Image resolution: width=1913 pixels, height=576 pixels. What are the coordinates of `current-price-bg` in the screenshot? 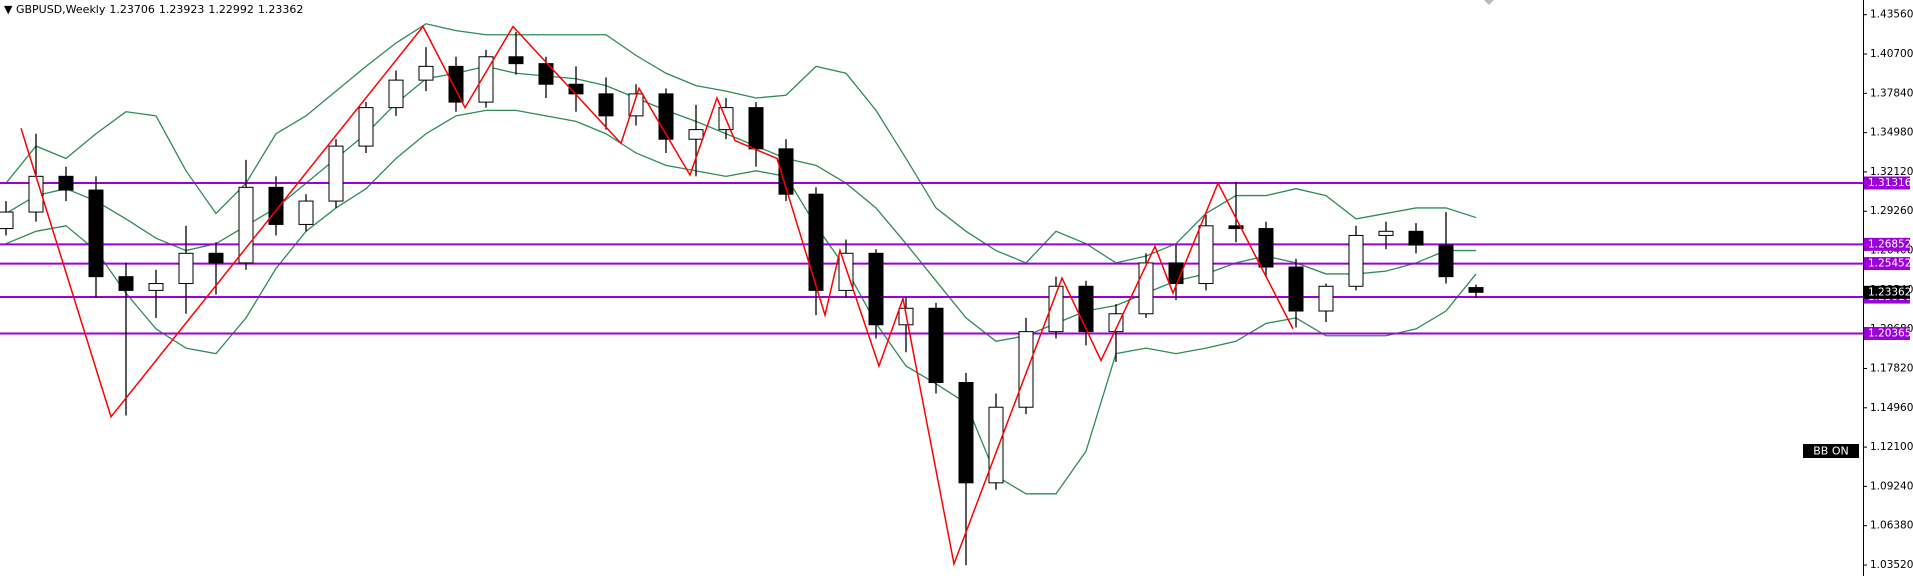 It's located at (1887, 292).